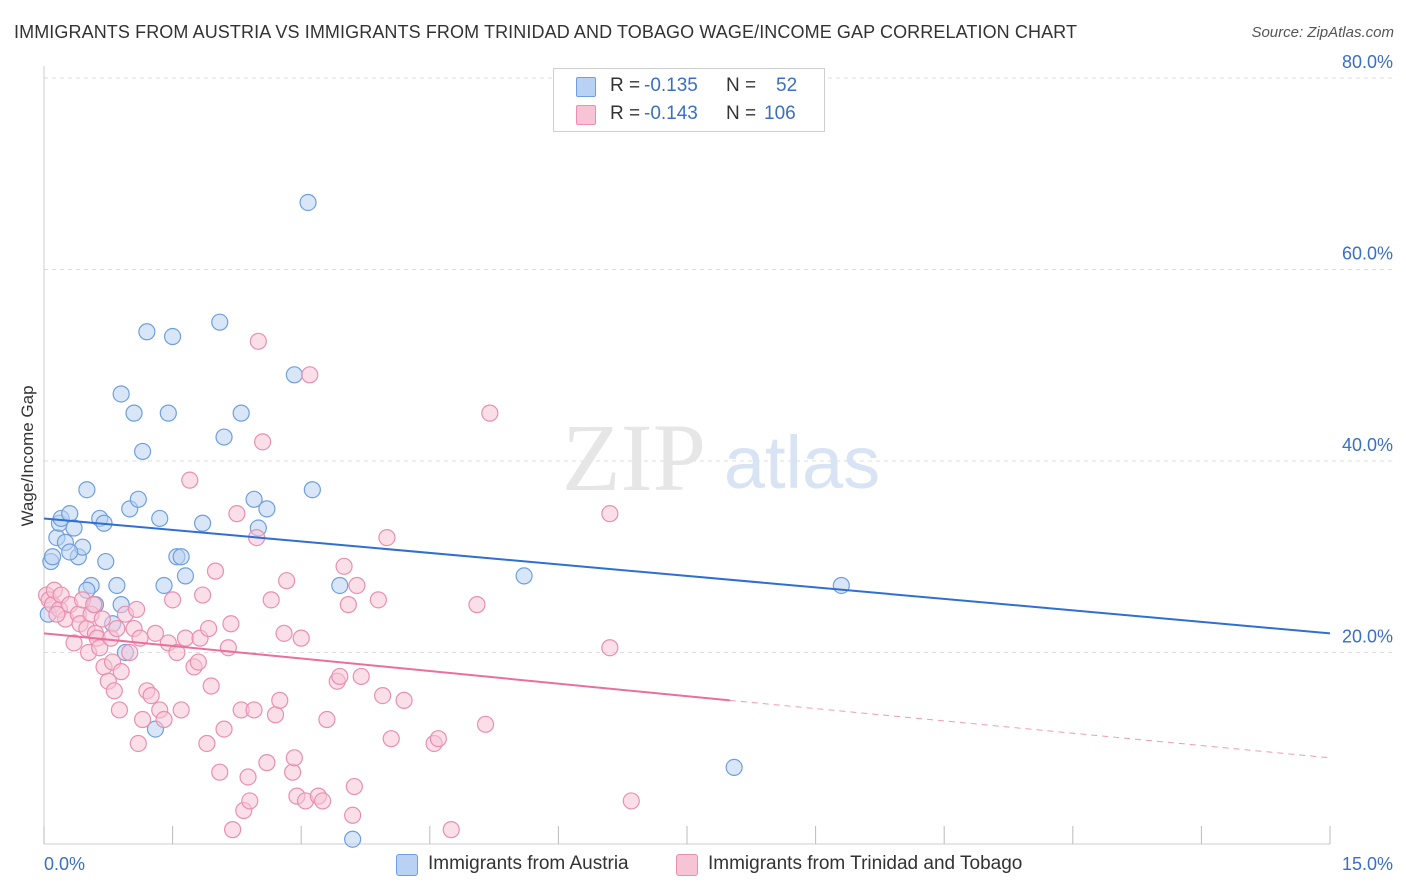  I want to click on y-tick-label: 60.0%, so click(1367, 254).